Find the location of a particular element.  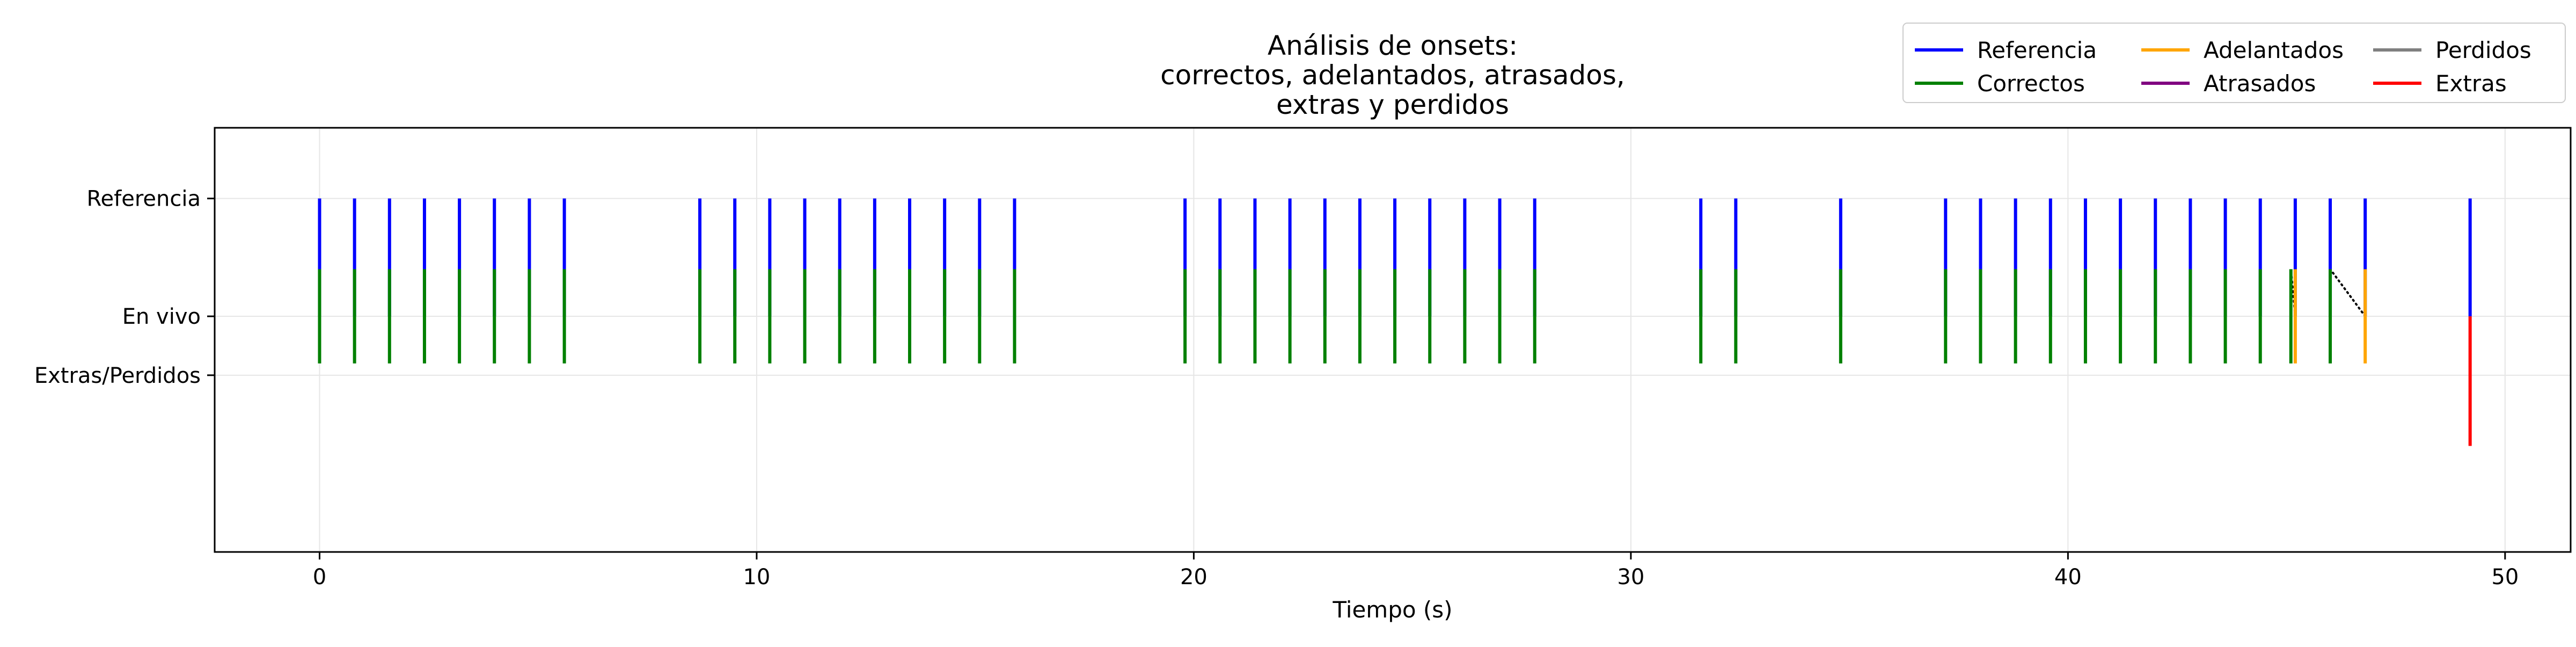

legend-label: Extras is located at coordinates (2471, 83).